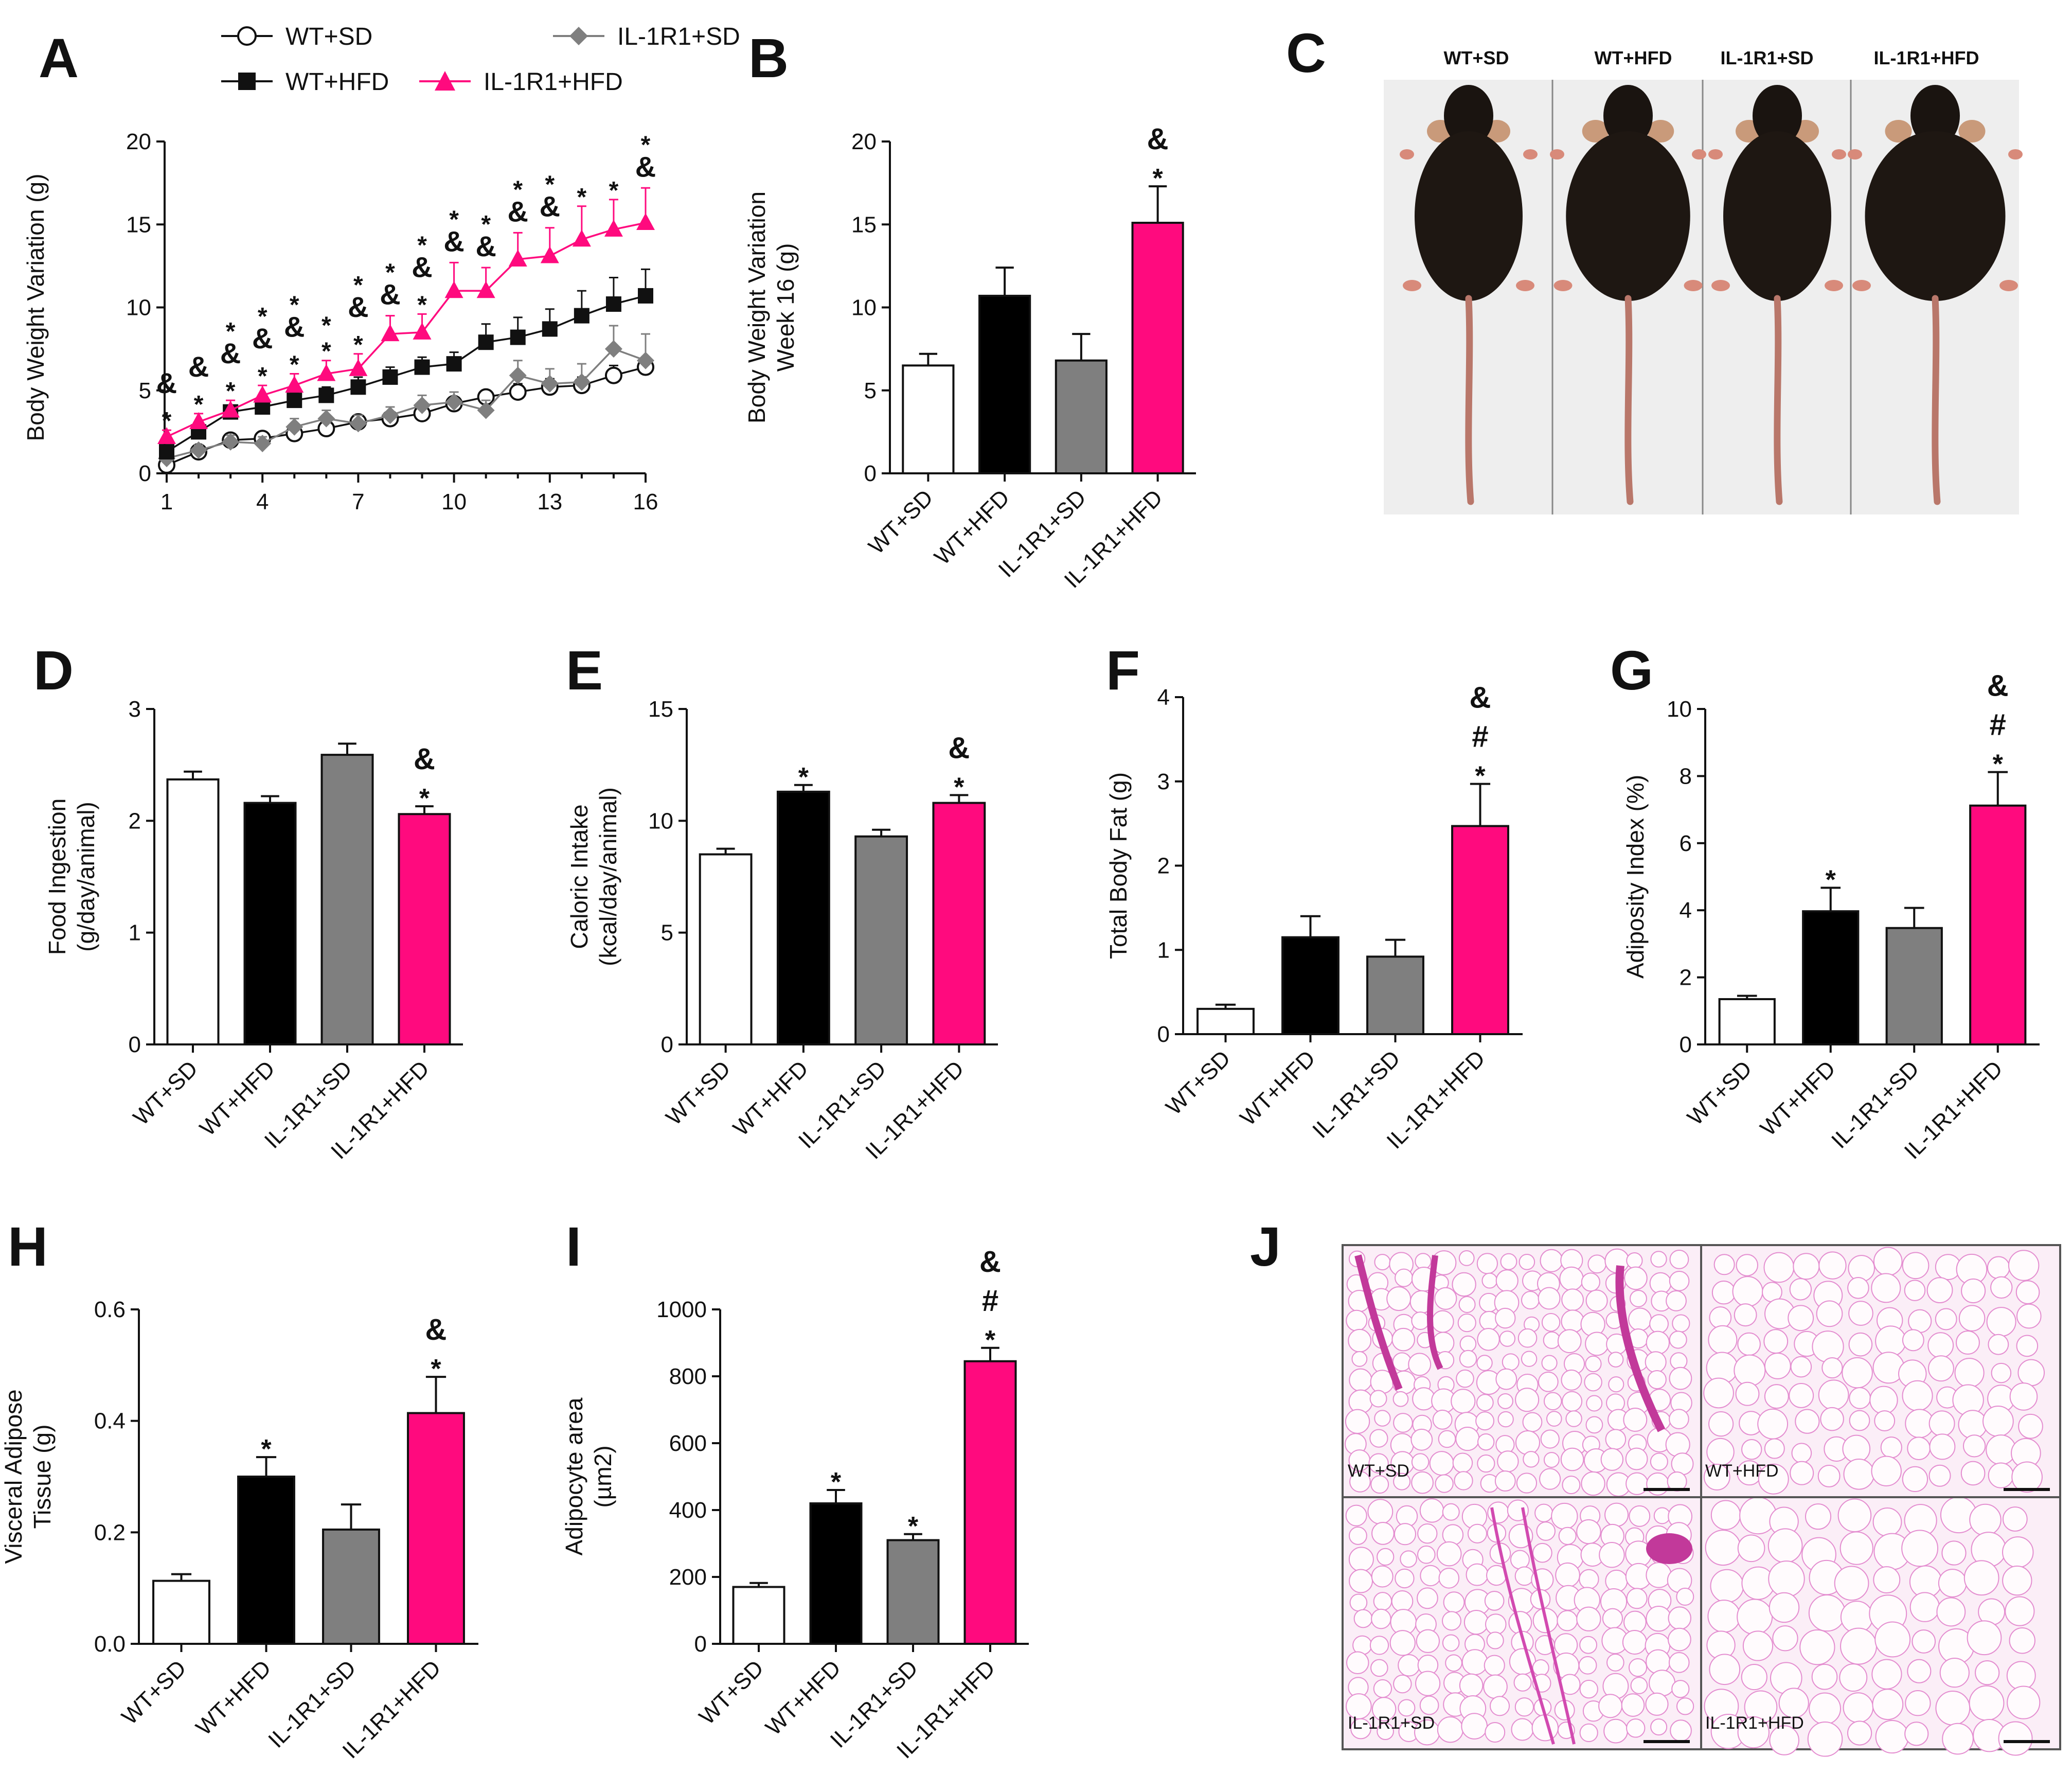 The width and height of the screenshot is (2072, 1792). What do you see at coordinates (358, 502) in the screenshot?
I see `x-tick-label: 7` at bounding box center [358, 502].